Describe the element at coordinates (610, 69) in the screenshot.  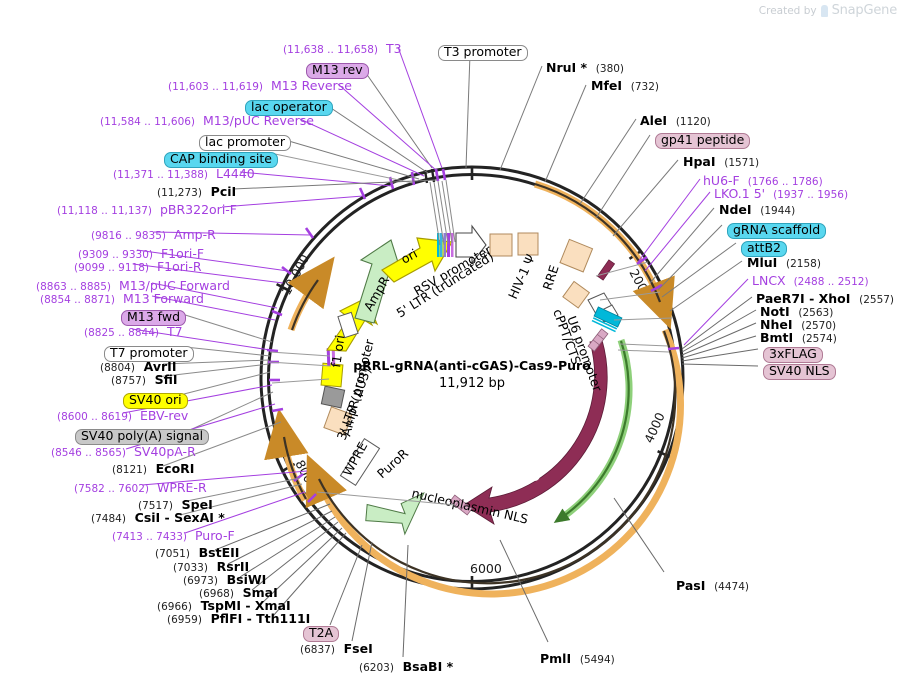
I see `enzyme-position: (380)` at that location.